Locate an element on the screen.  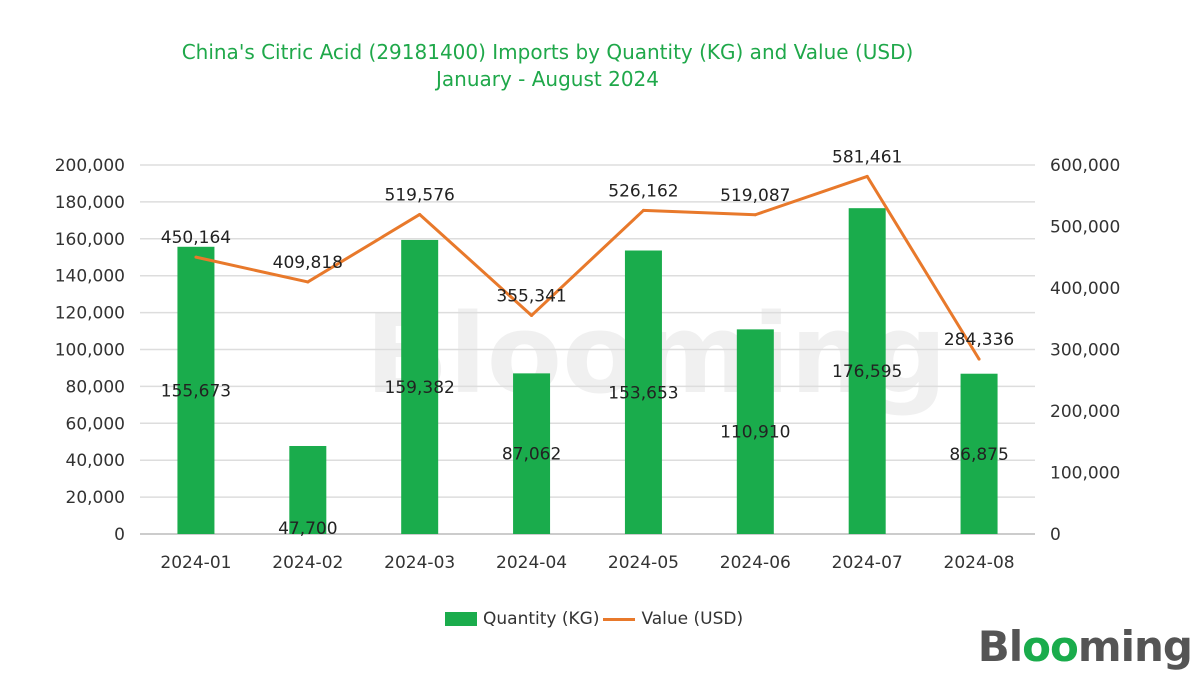
y-right-tick-label: 400,000 is located at coordinates (1085, 289).